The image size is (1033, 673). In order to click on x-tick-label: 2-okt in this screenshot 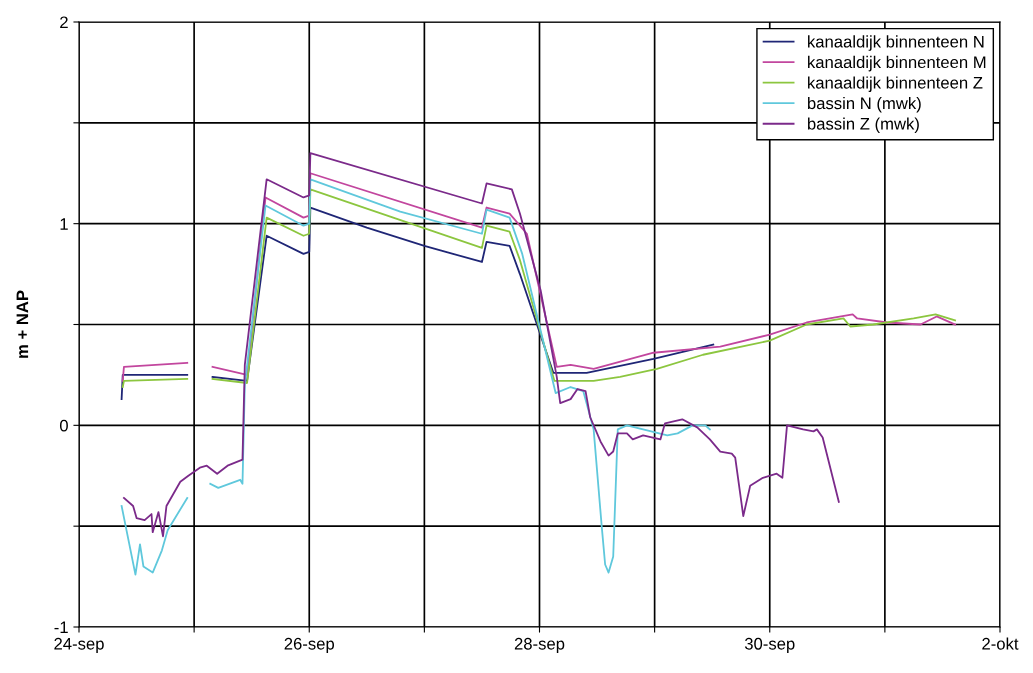, I will do `click(1000, 643)`.